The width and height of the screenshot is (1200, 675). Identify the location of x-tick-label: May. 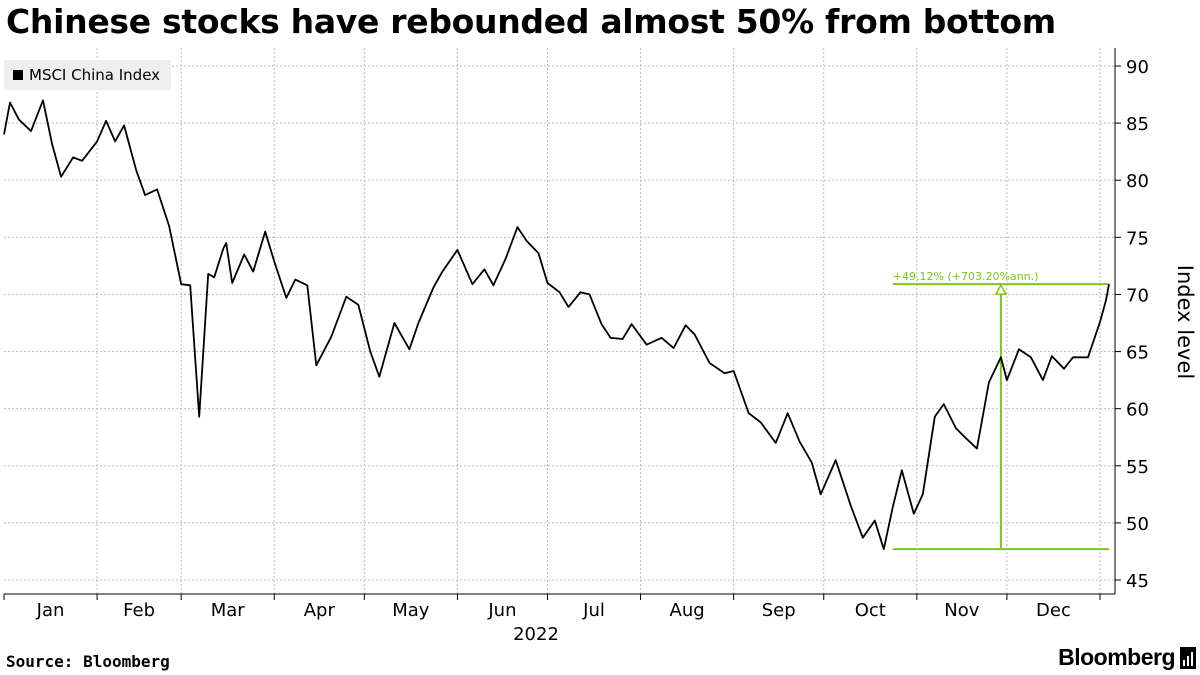
(411, 610).